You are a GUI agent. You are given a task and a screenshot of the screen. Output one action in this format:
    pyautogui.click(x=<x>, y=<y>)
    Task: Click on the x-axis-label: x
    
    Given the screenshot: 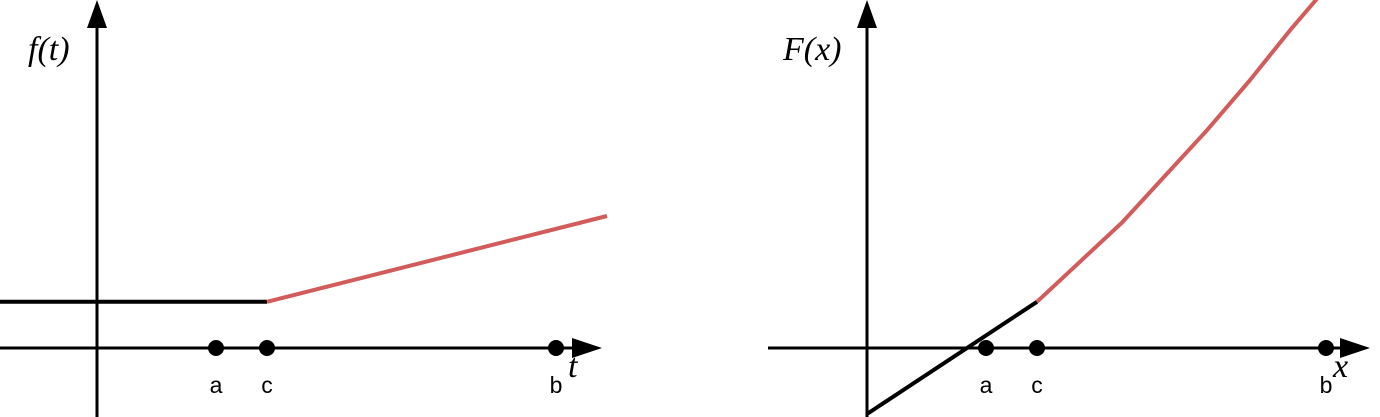 What is the action you would take?
    pyautogui.click(x=1340, y=366)
    